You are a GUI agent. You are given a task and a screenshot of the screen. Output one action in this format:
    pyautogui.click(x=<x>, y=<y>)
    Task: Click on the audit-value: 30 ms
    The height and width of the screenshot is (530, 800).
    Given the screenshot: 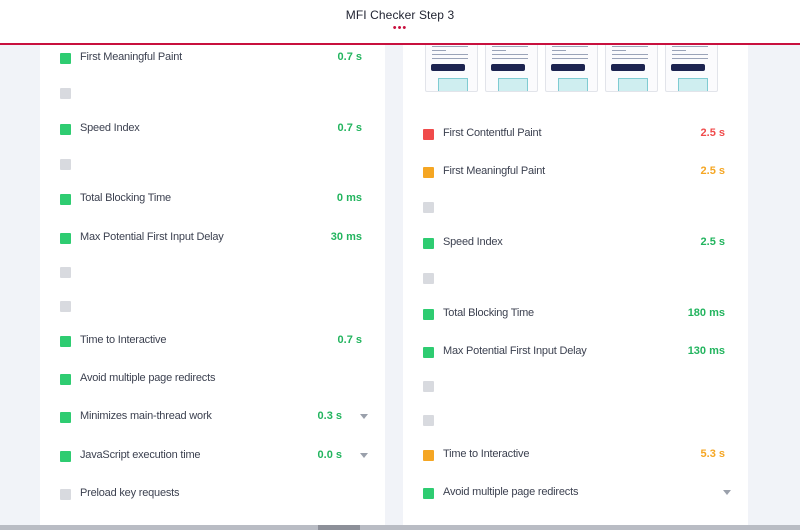 What is the action you would take?
    pyautogui.click(x=346, y=237)
    